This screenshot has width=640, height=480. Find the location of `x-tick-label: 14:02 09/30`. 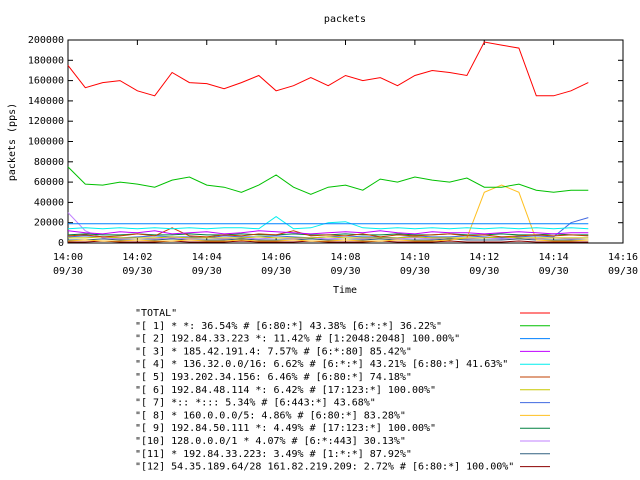

x-tick-label: 14:02 09/30 is located at coordinates (137, 264).